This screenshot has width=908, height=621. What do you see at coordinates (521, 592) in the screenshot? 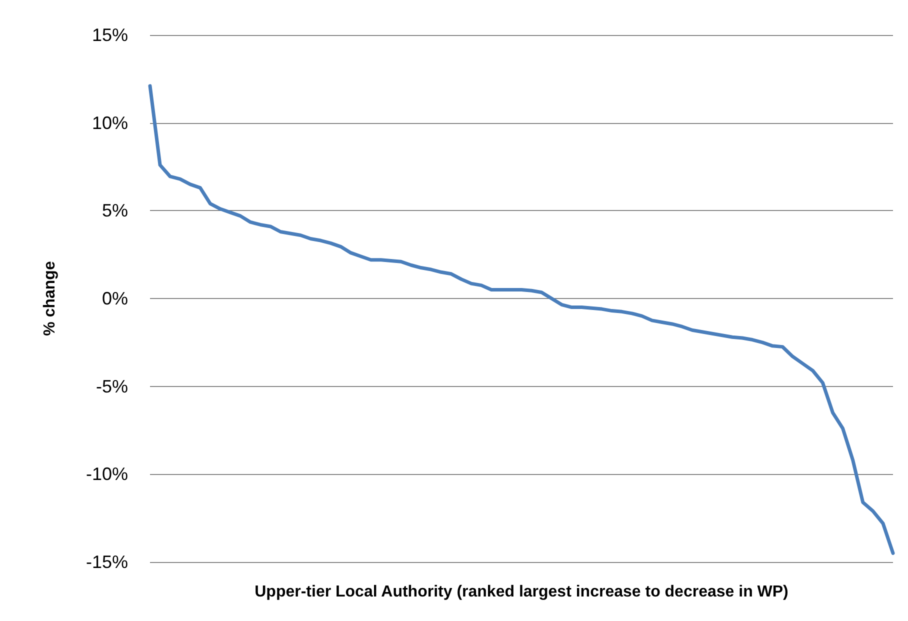
I see `x-axis-title: Upper-tier Local Authority (ranked largest increase to decrease in WP)` at bounding box center [521, 592].